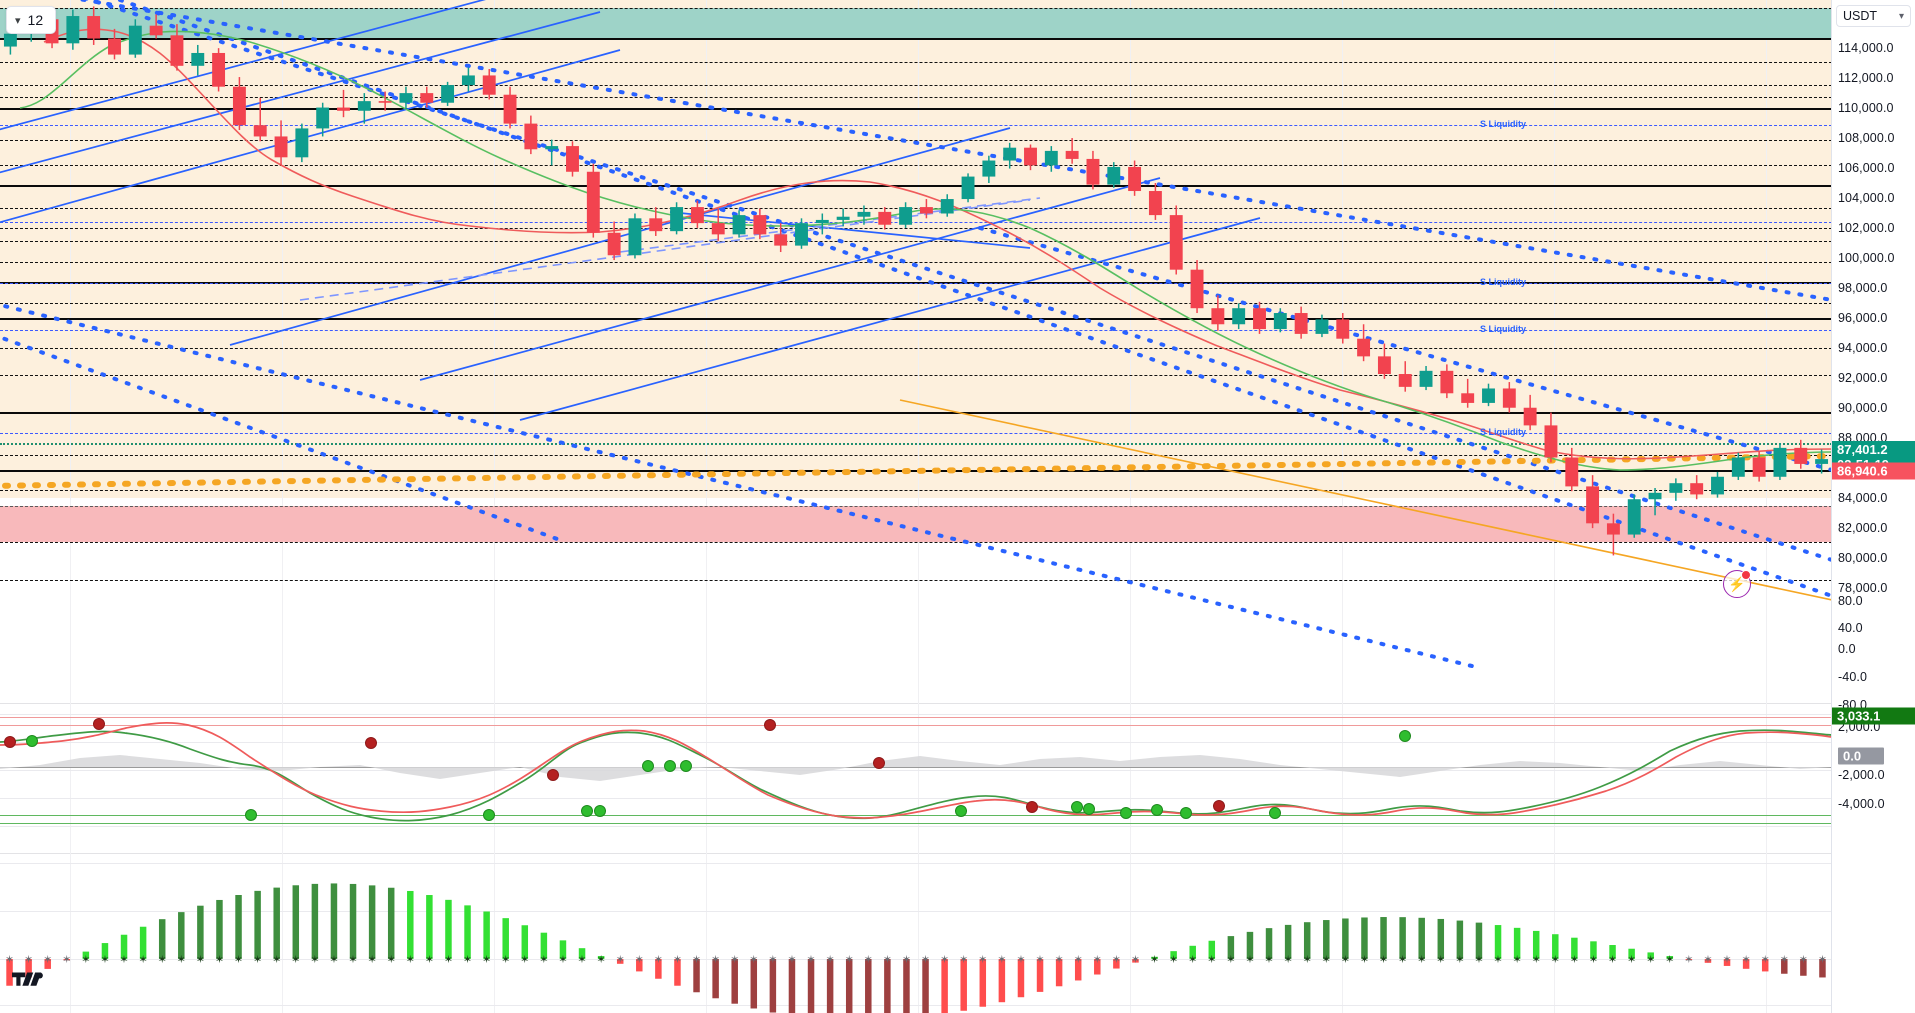 This screenshot has width=1915, height=1013. Describe the element at coordinates (916, 826) in the screenshot. I see `osc-grid-h` at that location.